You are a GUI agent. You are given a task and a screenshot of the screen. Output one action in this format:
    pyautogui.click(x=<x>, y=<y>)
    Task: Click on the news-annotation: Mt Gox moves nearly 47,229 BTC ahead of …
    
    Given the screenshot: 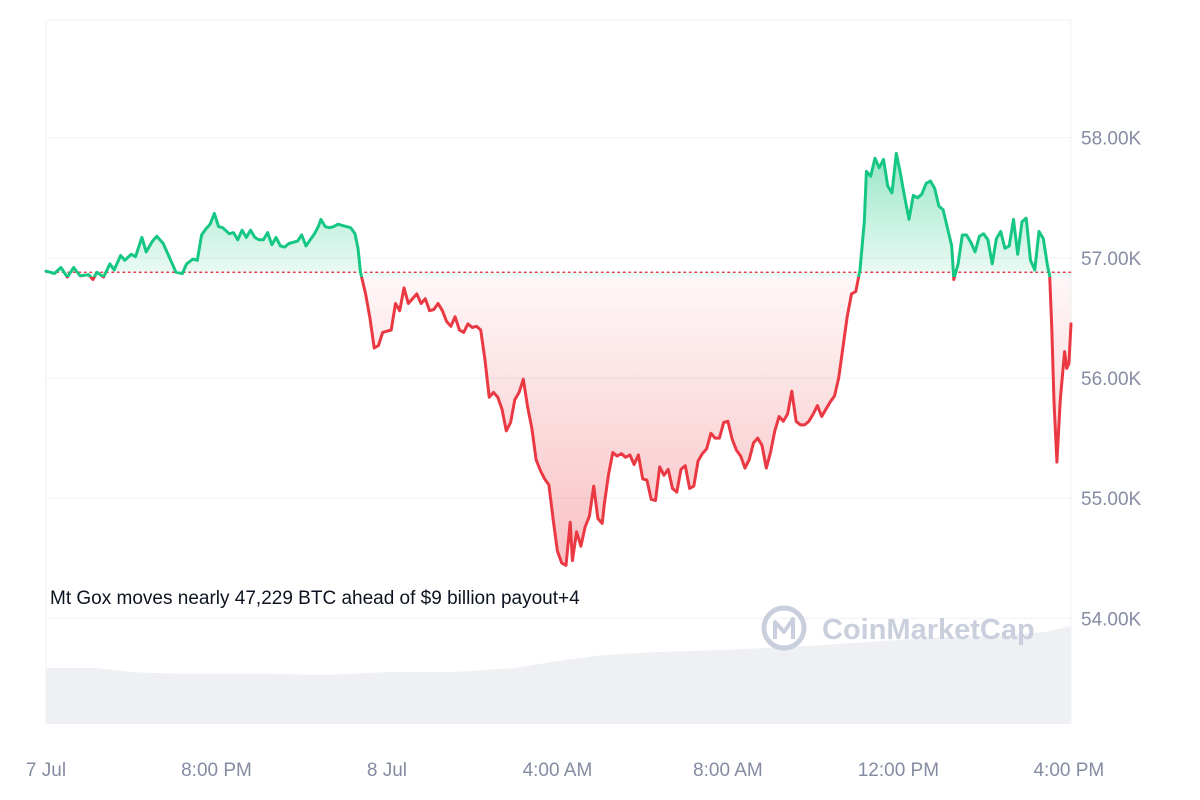 What is the action you would take?
    pyautogui.click(x=315, y=598)
    